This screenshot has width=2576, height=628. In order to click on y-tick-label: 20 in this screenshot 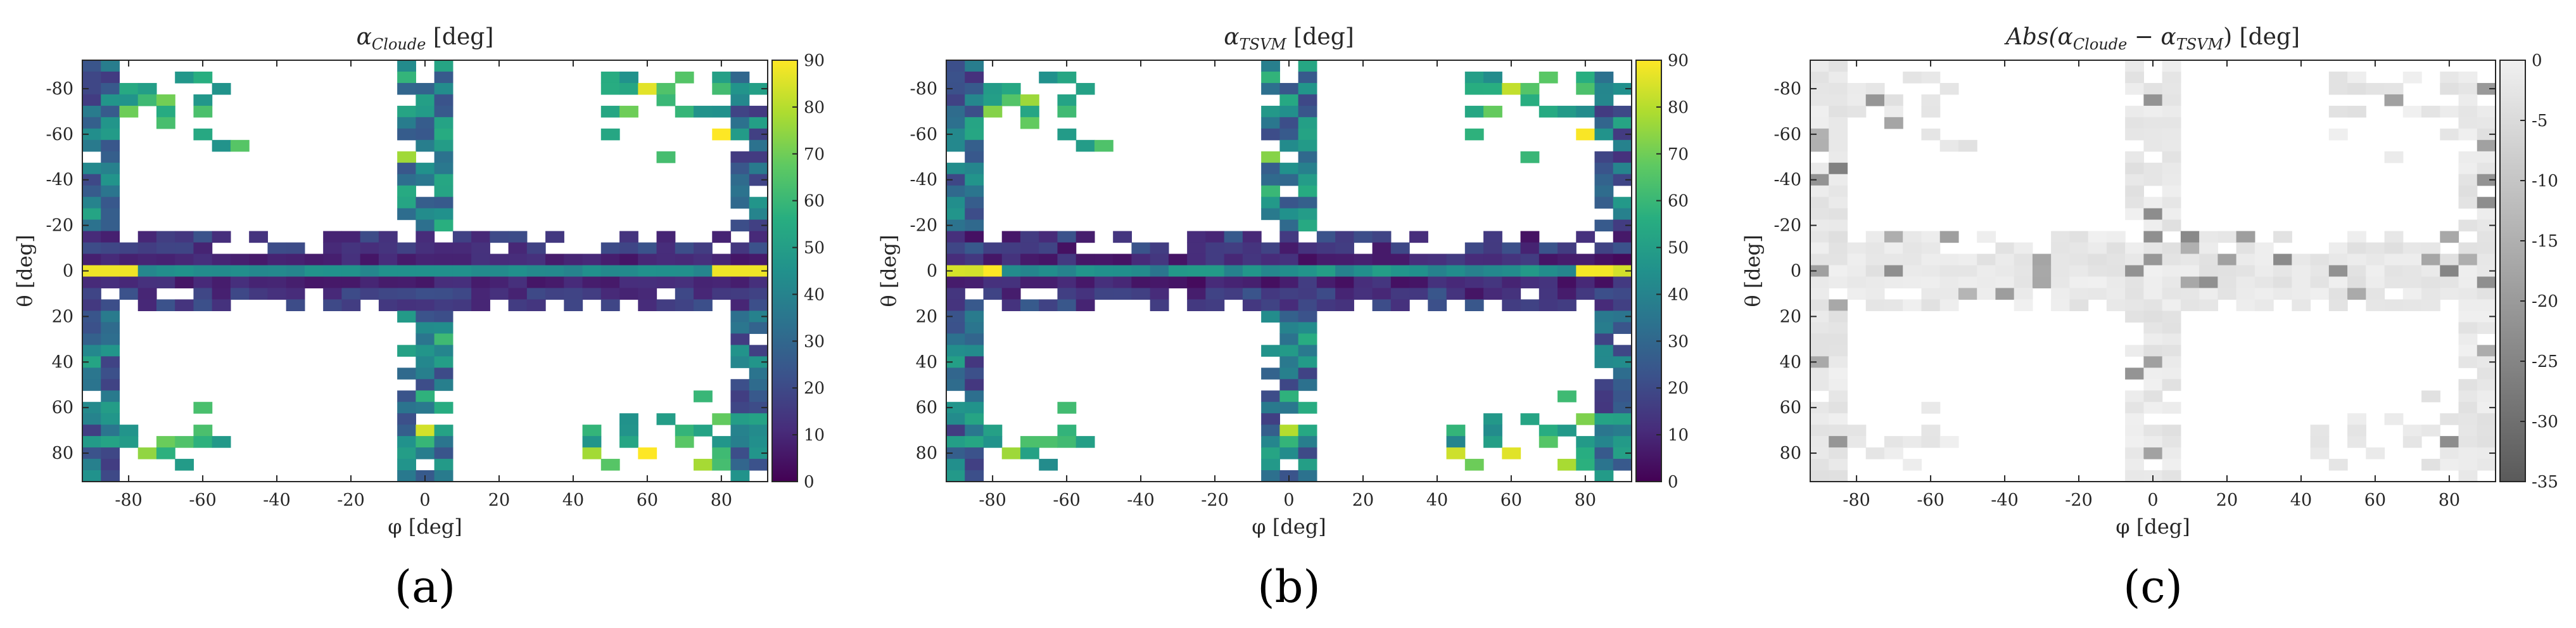, I will do `click(1790, 316)`.